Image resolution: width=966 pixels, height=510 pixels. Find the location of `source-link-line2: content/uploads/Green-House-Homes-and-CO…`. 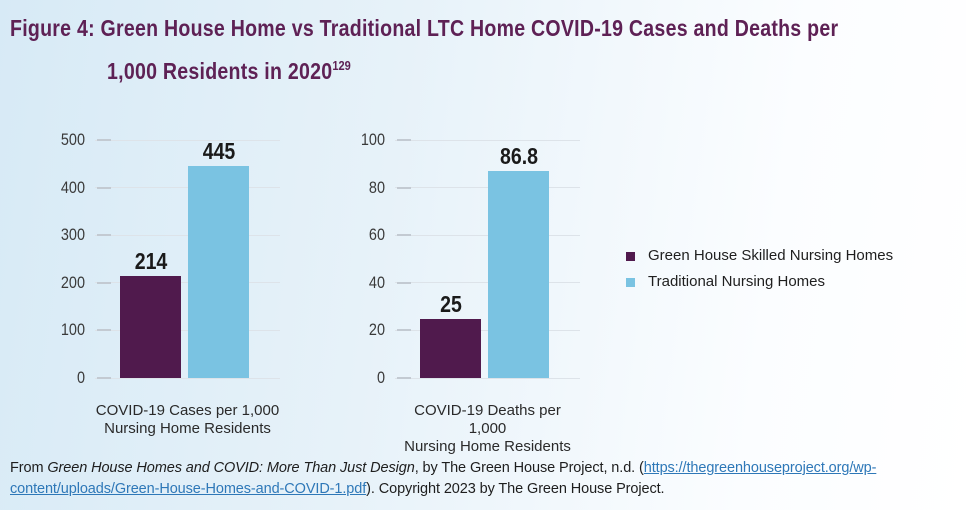

source-link-line2: content/uploads/Green-House-Homes-and-CO… is located at coordinates (188, 488).